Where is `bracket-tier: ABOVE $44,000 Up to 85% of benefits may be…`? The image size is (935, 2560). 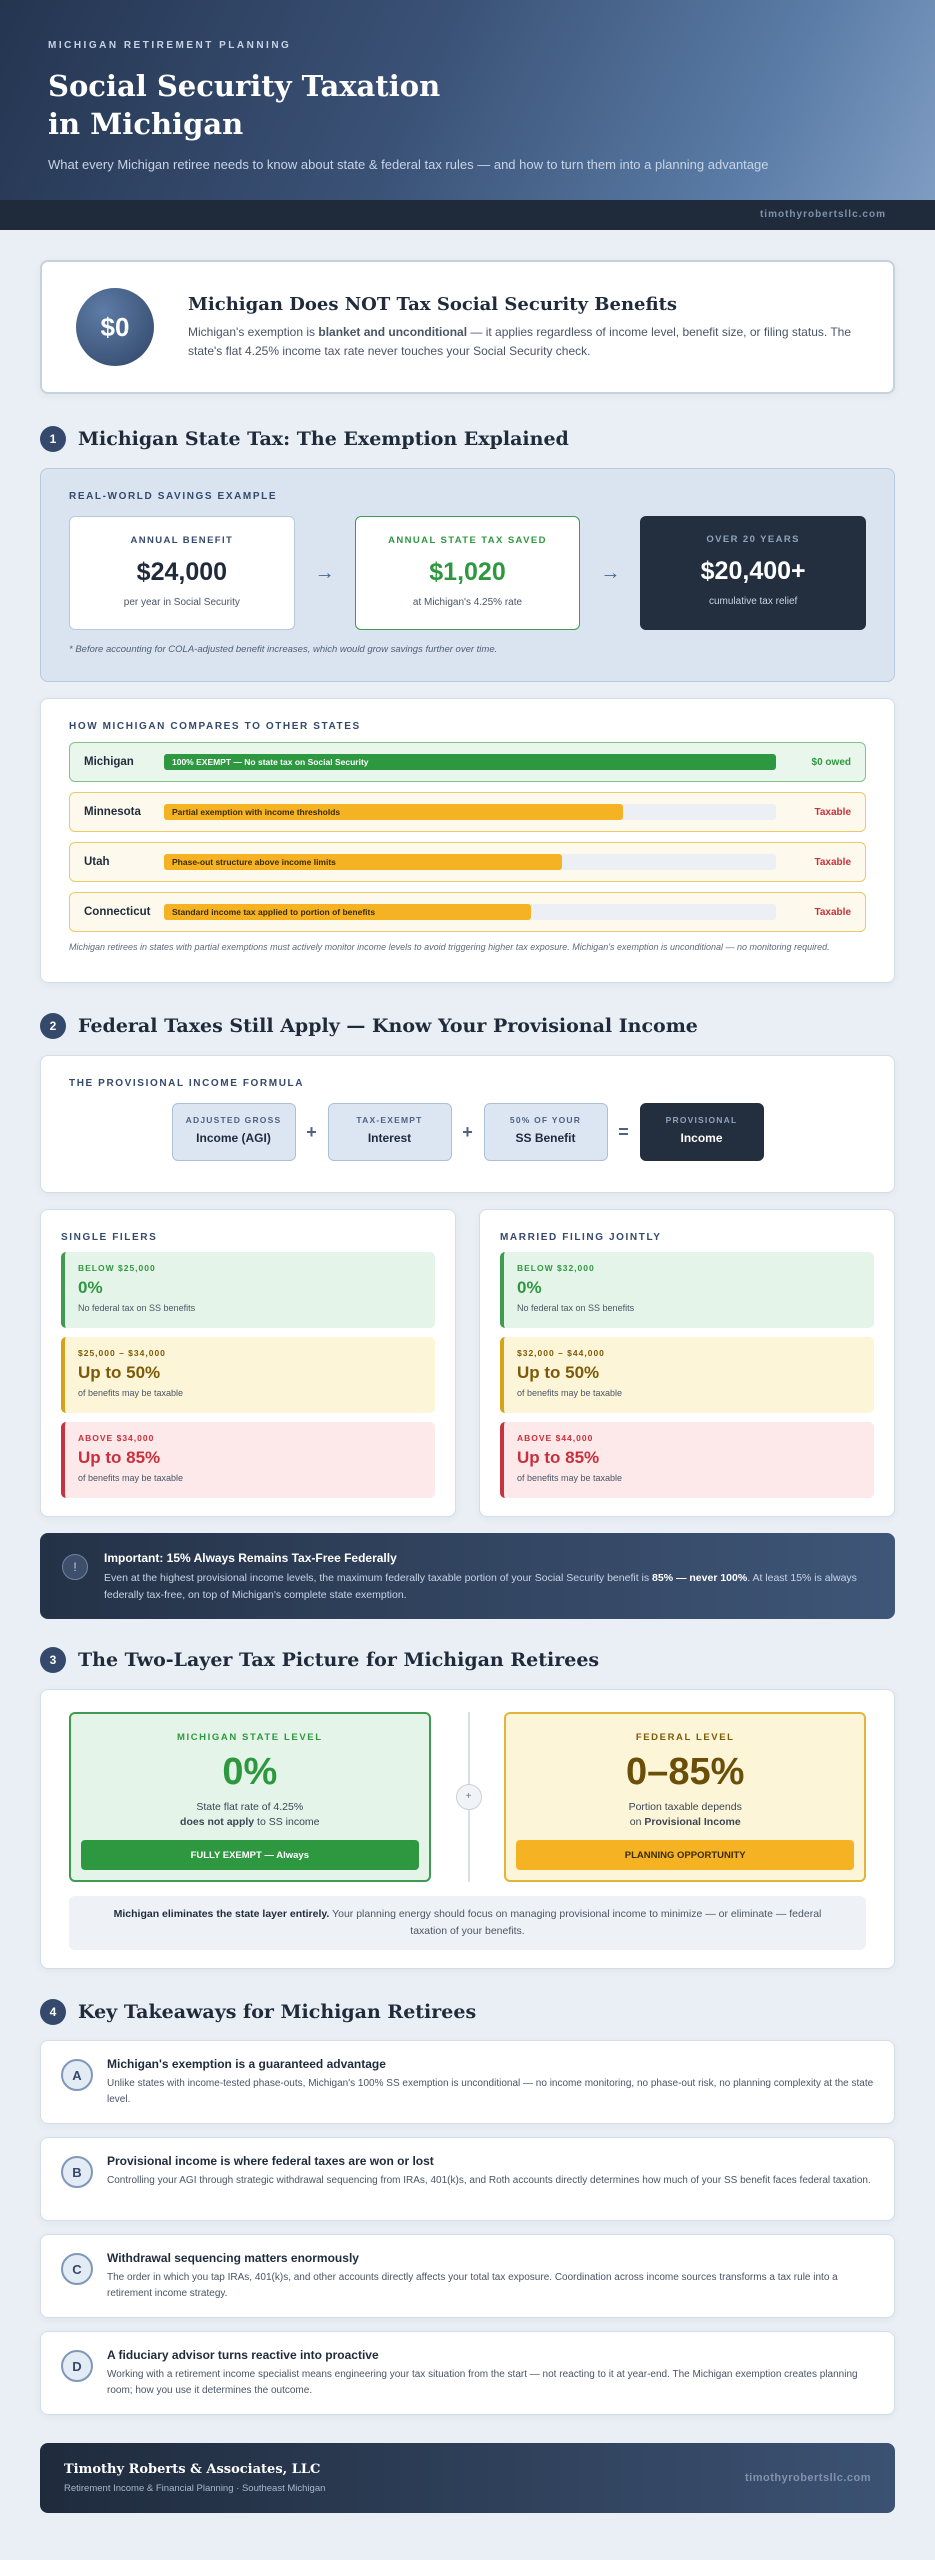 bracket-tier: ABOVE $44,000 Up to 85% of benefits may be… is located at coordinates (687, 1460).